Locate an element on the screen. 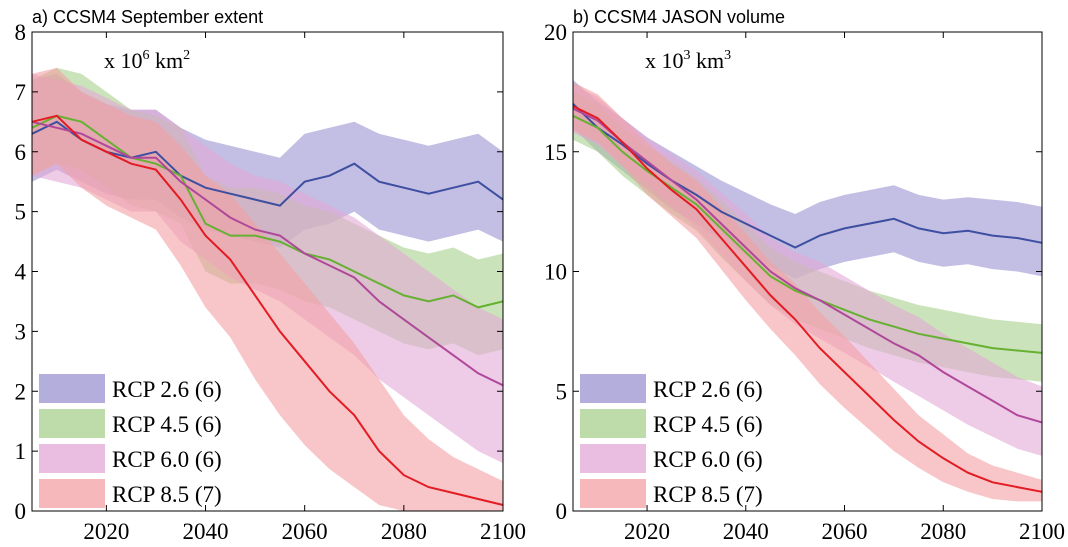  y-tick-label: 8 is located at coordinates (21, 32).